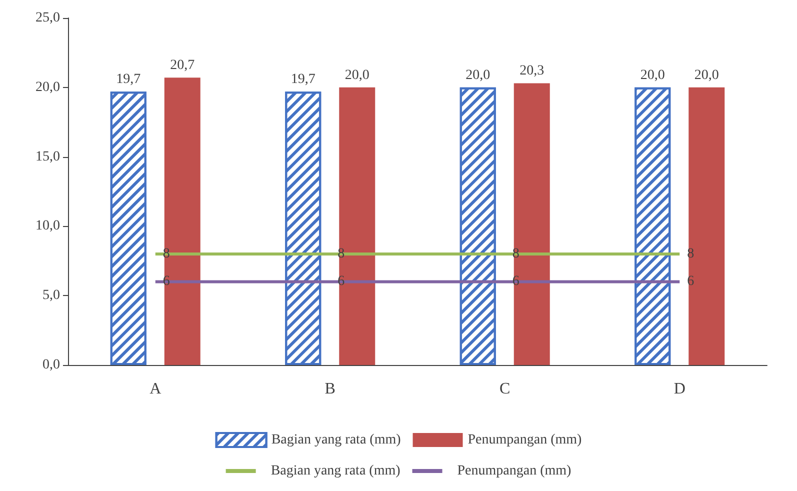 This screenshot has width=797, height=491. Describe the element at coordinates (532, 71) in the screenshot. I see `data-label: 20,3` at that location.